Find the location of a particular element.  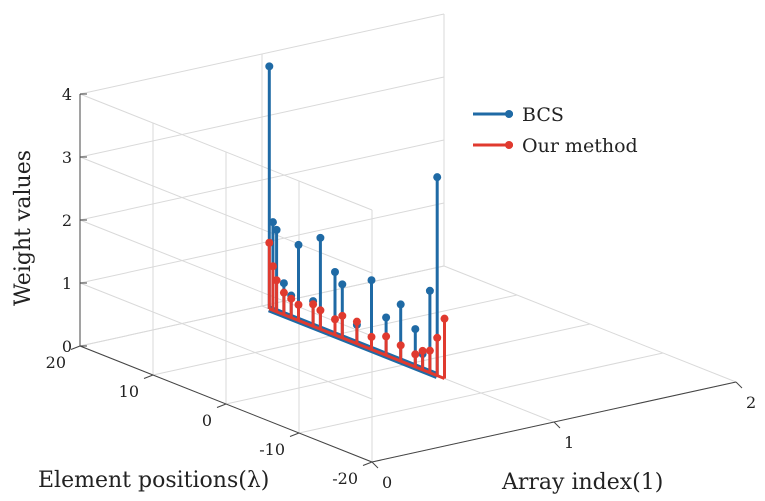

x-tick-label: 1 is located at coordinates (569, 442).